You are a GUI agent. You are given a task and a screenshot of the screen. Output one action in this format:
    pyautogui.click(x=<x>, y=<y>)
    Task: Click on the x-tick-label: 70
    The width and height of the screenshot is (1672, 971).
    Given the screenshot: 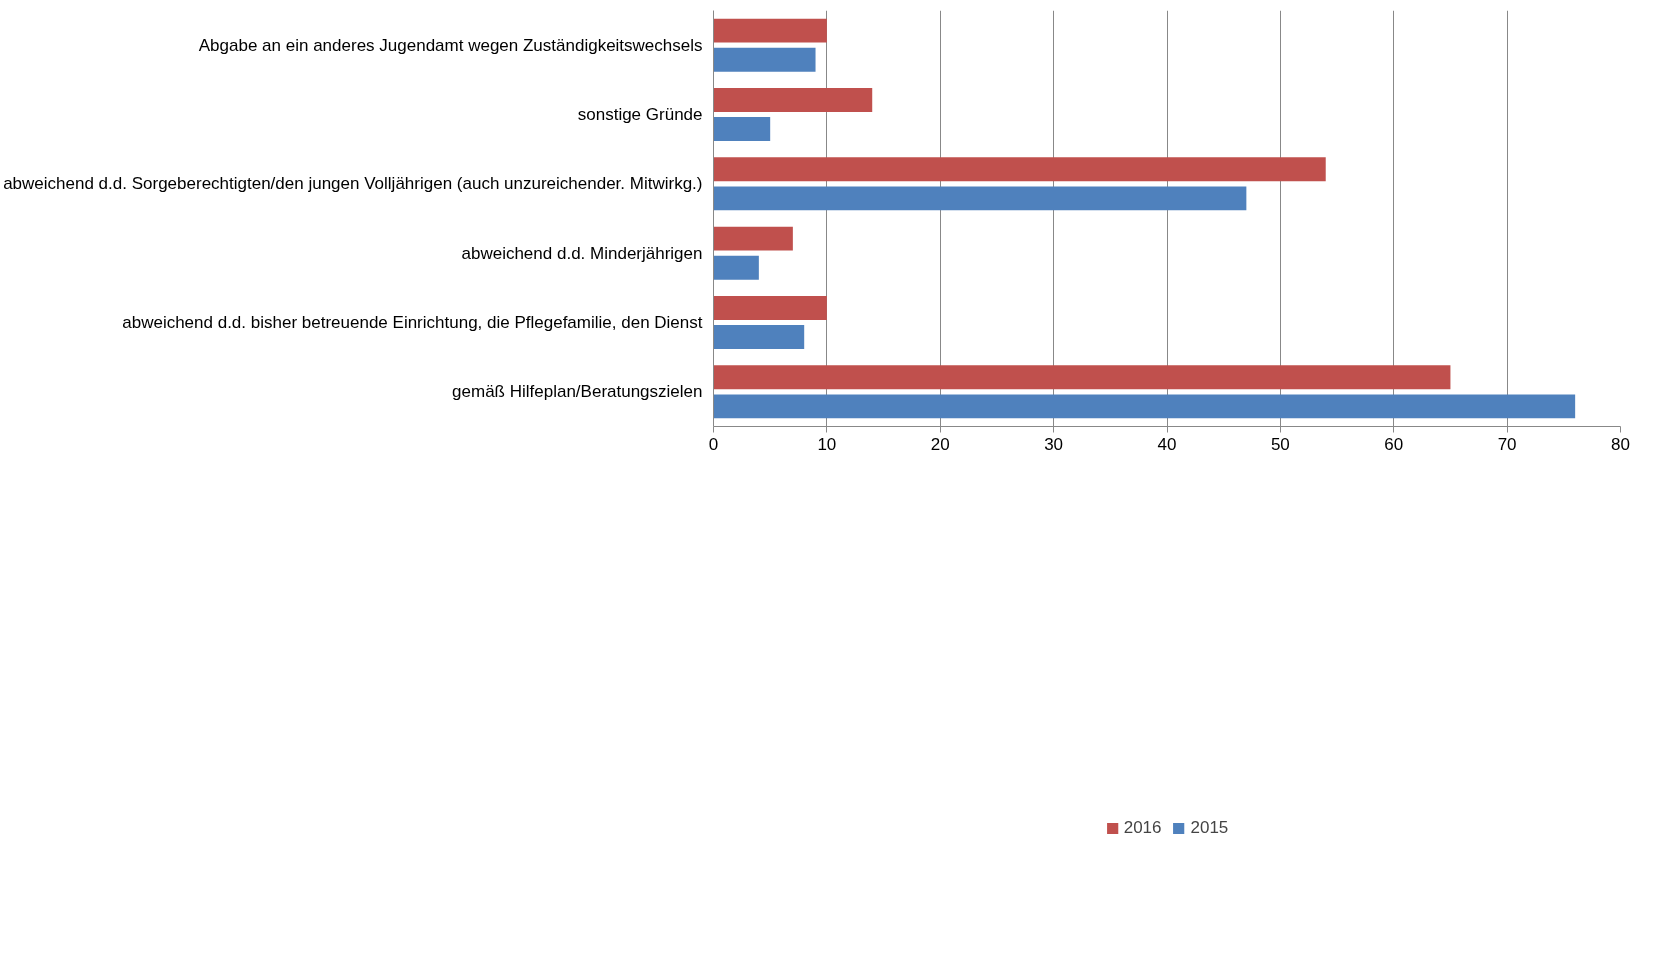 What is the action you would take?
    pyautogui.click(x=1507, y=444)
    